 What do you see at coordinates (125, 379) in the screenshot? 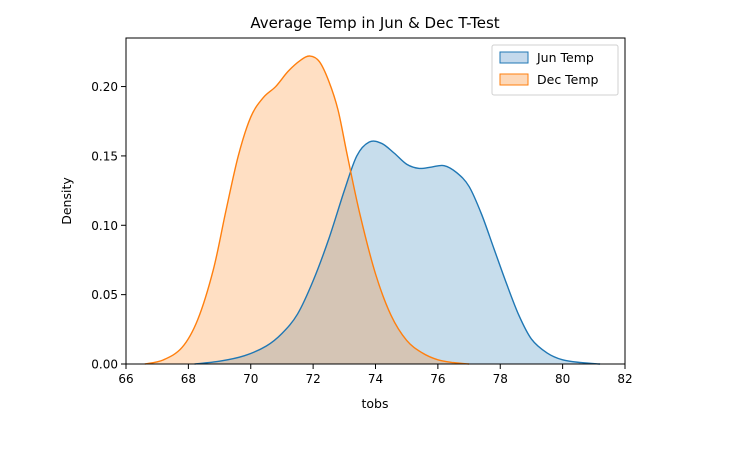
I see `x-tick-label: 66` at bounding box center [125, 379].